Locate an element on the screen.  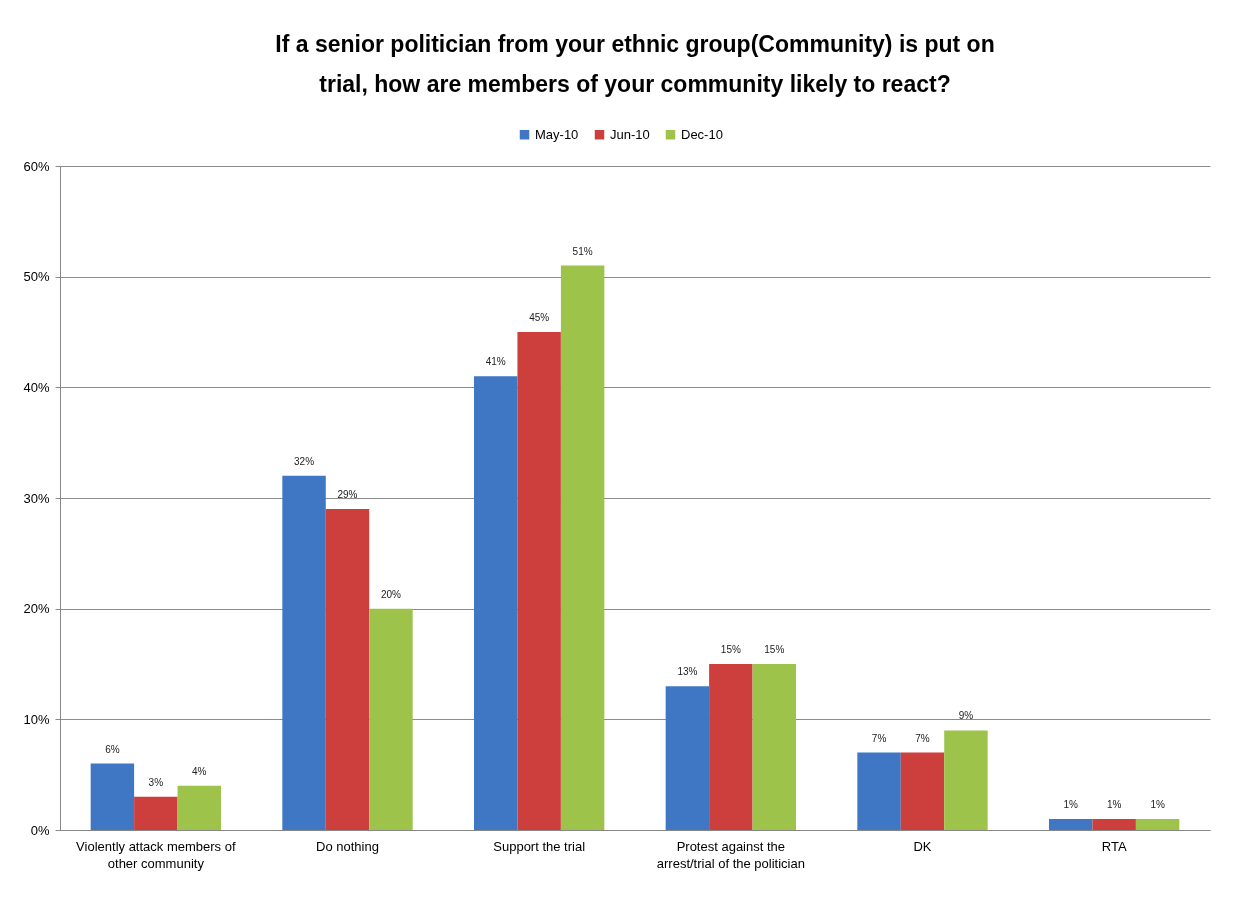
data-label: 51% is located at coordinates (582, 251).